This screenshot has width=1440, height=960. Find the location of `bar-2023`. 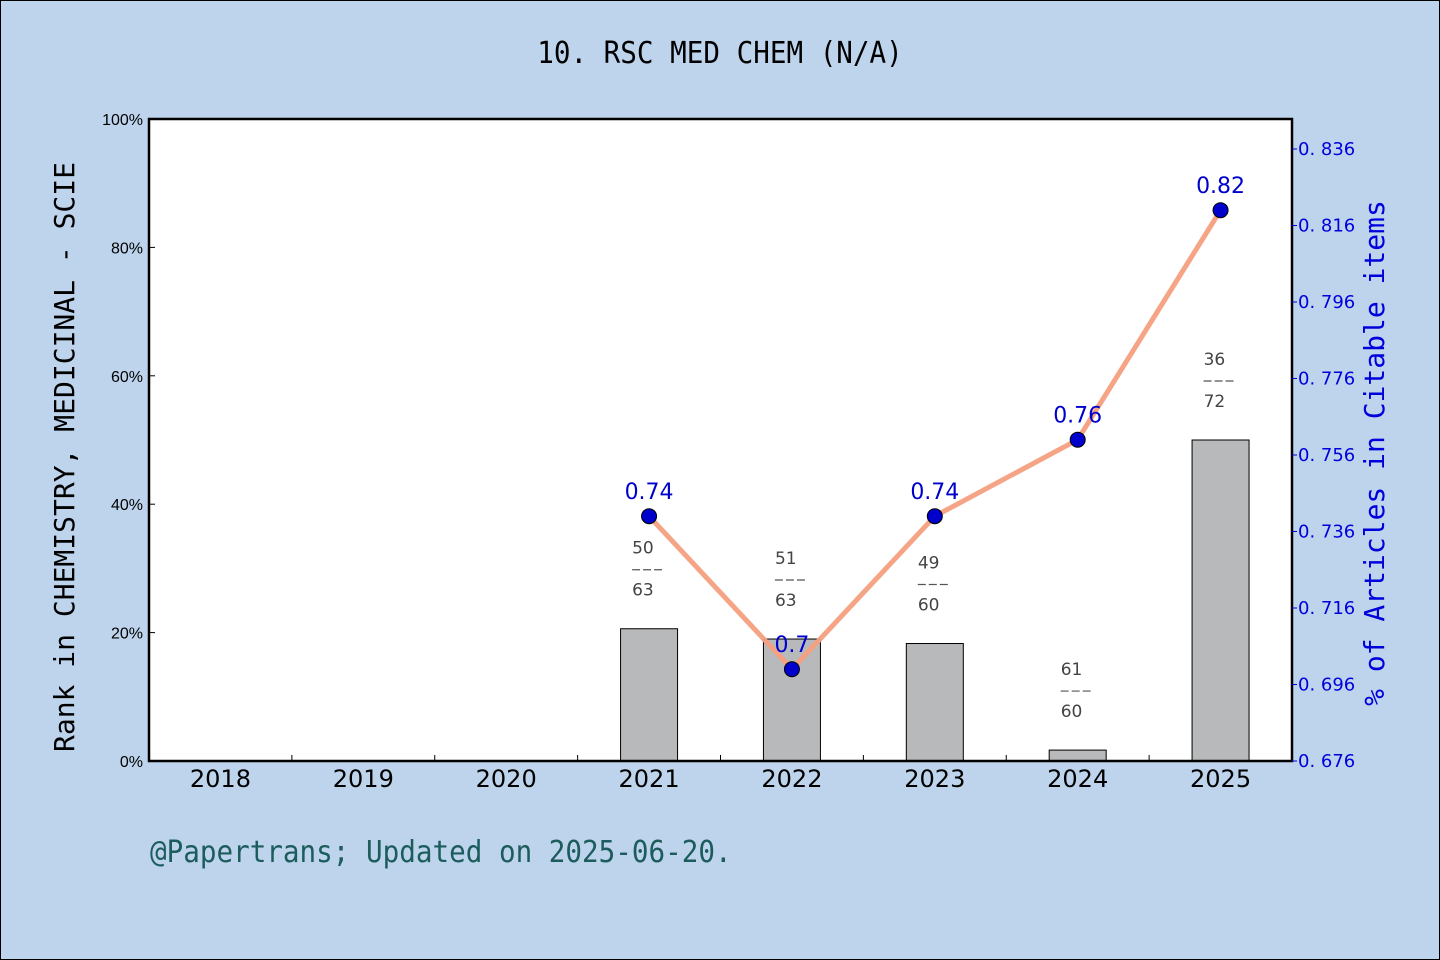

bar-2023 is located at coordinates (934, 702).